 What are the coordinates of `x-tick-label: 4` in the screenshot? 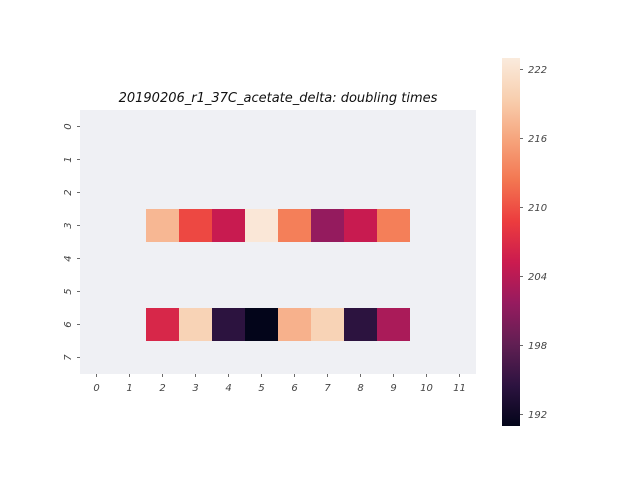 It's located at (228, 388).